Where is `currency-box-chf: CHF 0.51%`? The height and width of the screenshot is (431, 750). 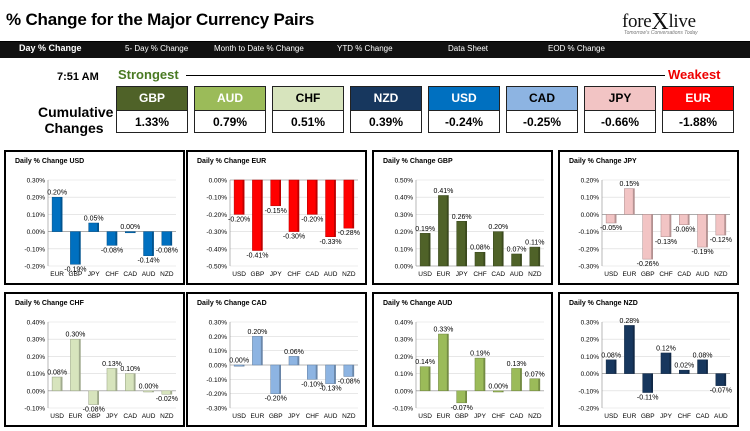
currency-box-chf: CHF 0.51% is located at coordinates (308, 109).